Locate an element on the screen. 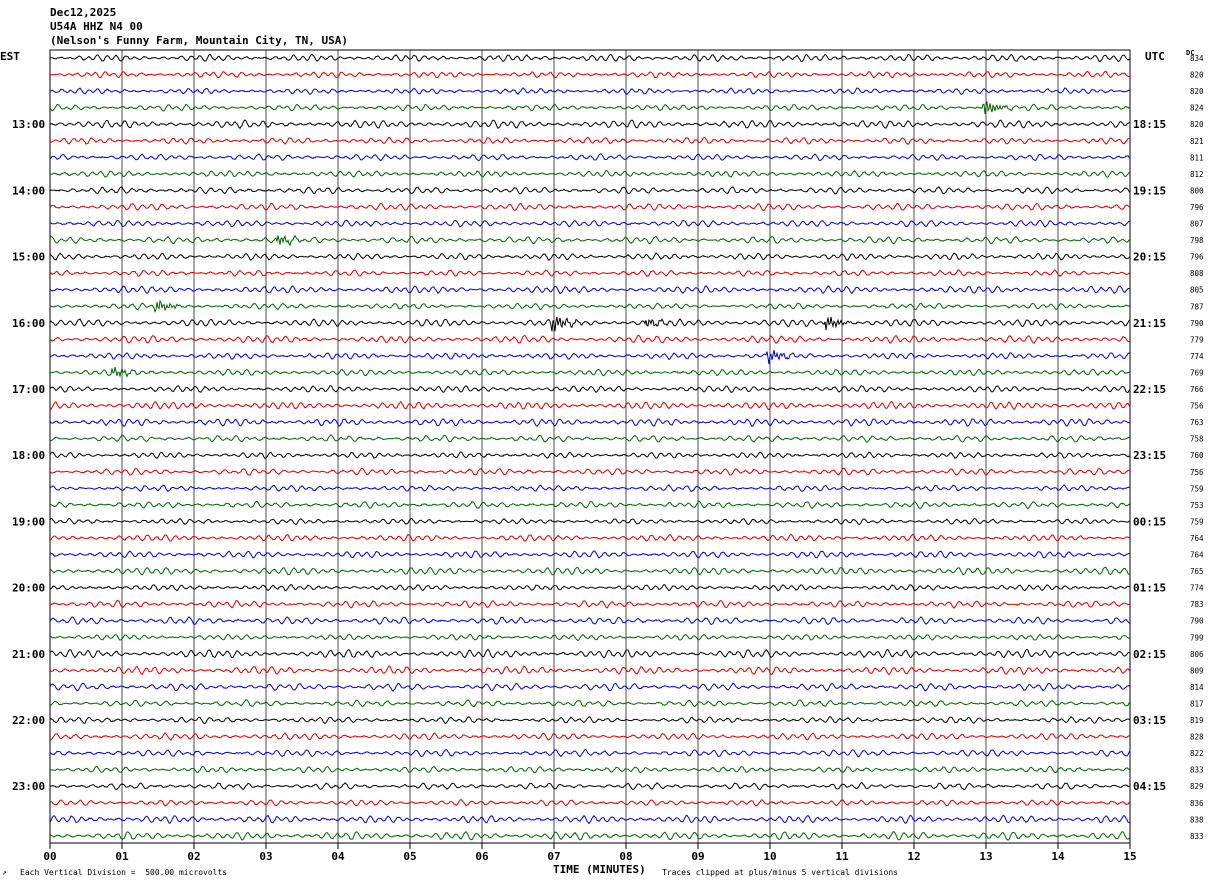 This screenshot has height=886, width=1210. dc-value-label: 800 is located at coordinates (1197, 190).